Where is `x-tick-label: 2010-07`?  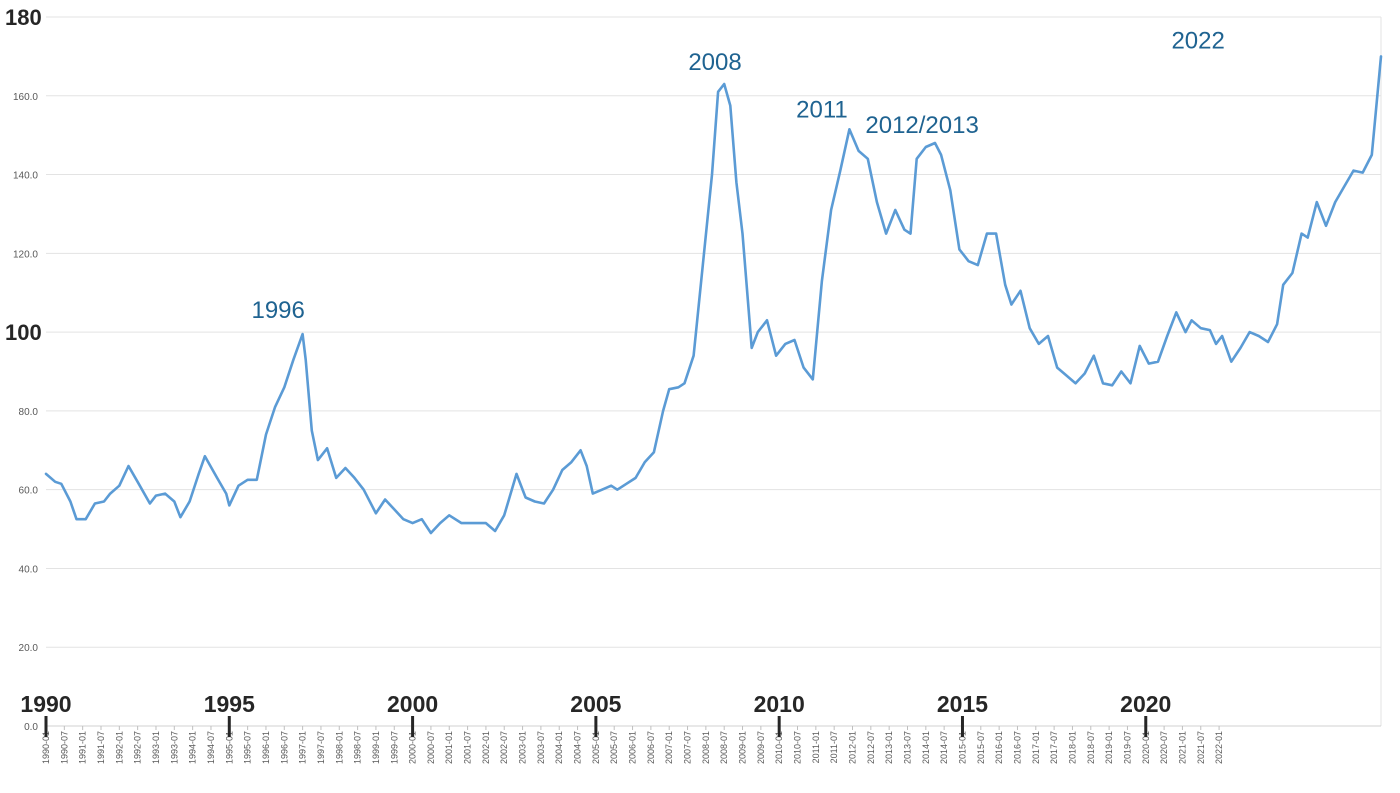
x-tick-label: 2010-07 is located at coordinates (798, 747).